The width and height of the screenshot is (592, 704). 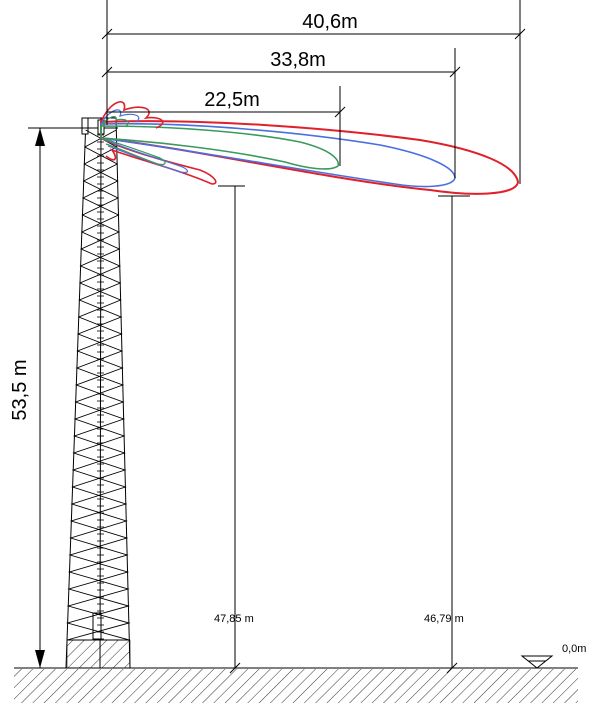 I want to click on range-blue-label: 33,8m, so click(x=298, y=60).